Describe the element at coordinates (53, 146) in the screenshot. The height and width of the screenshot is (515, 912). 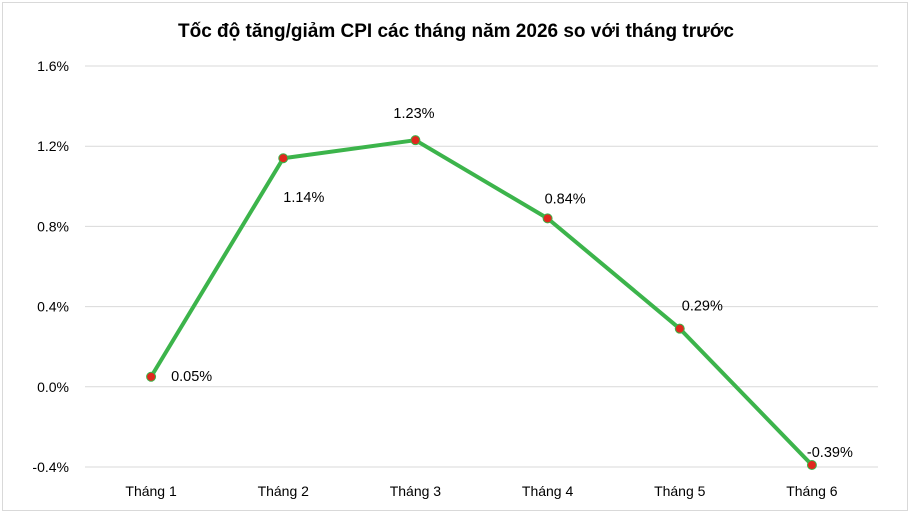
I see `y-tick-label: 1.2%` at that location.